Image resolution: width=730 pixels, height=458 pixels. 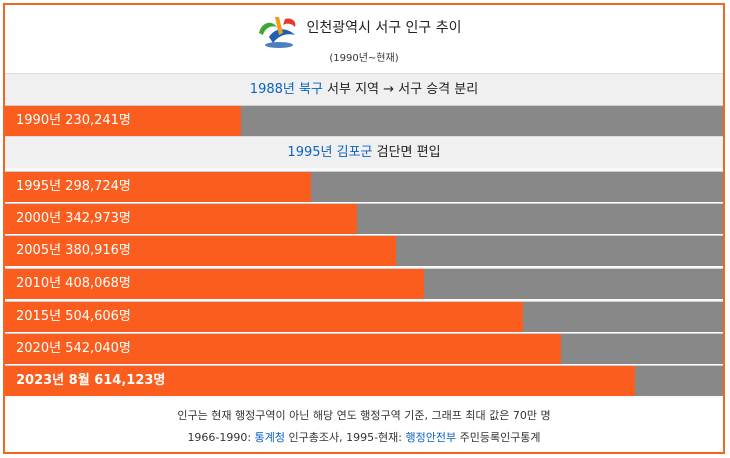 What do you see at coordinates (277, 32) in the screenshot?
I see `seo-gu-logo-icon` at bounding box center [277, 32].